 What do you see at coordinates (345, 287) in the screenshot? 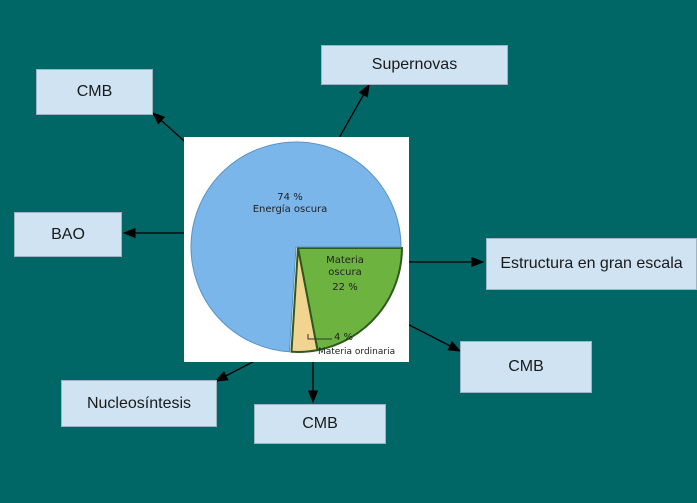
I see `dark-matter-pct: 22 %` at bounding box center [345, 287].